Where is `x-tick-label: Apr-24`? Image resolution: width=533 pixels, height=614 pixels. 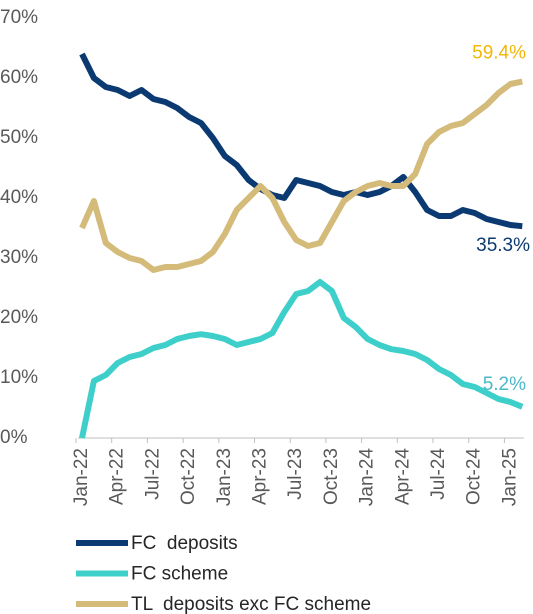
x-tick-label: Apr-24 is located at coordinates (402, 476).